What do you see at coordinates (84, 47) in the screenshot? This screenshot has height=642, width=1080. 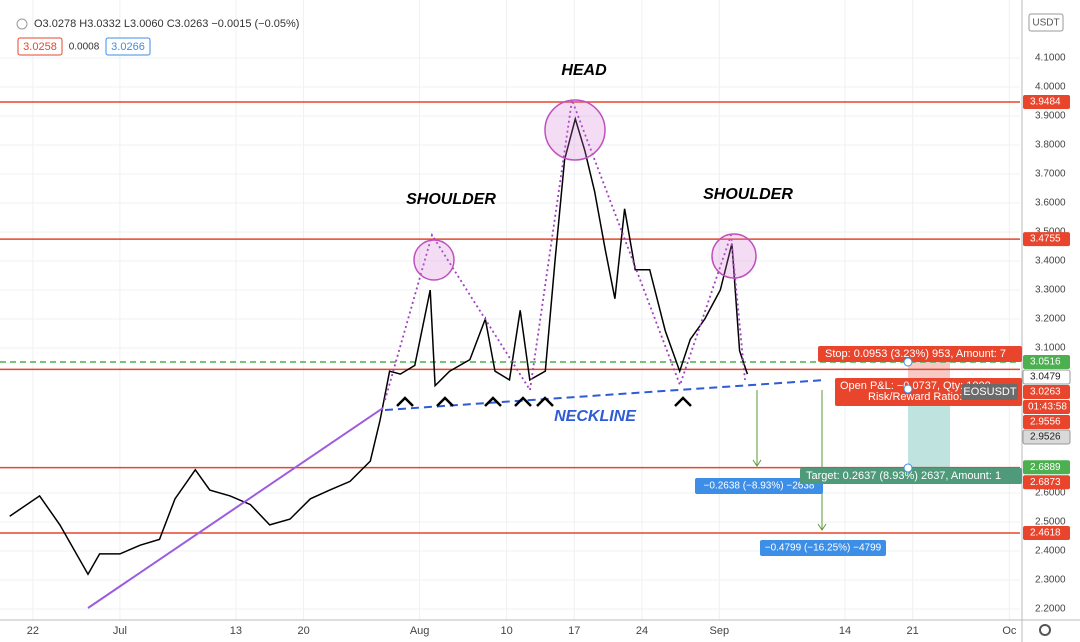 I see `spread: 0.0008` at bounding box center [84, 47].